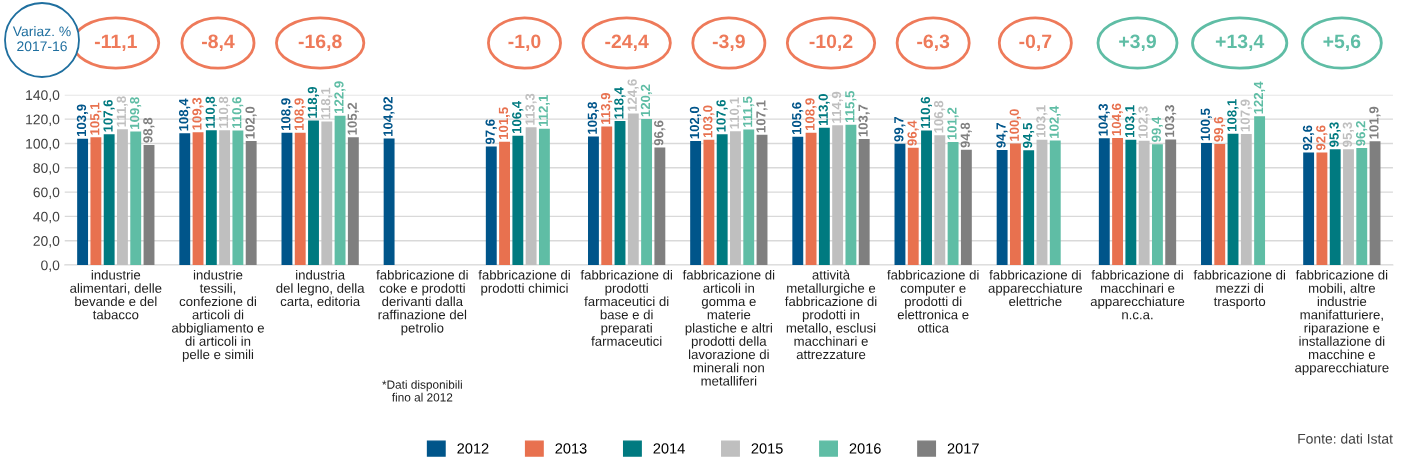 This screenshot has height=465, width=1407. Describe the element at coordinates (1035, 288) in the screenshot. I see `x-tick-label: fabbricazione di apparecchiature elettriche` at that location.